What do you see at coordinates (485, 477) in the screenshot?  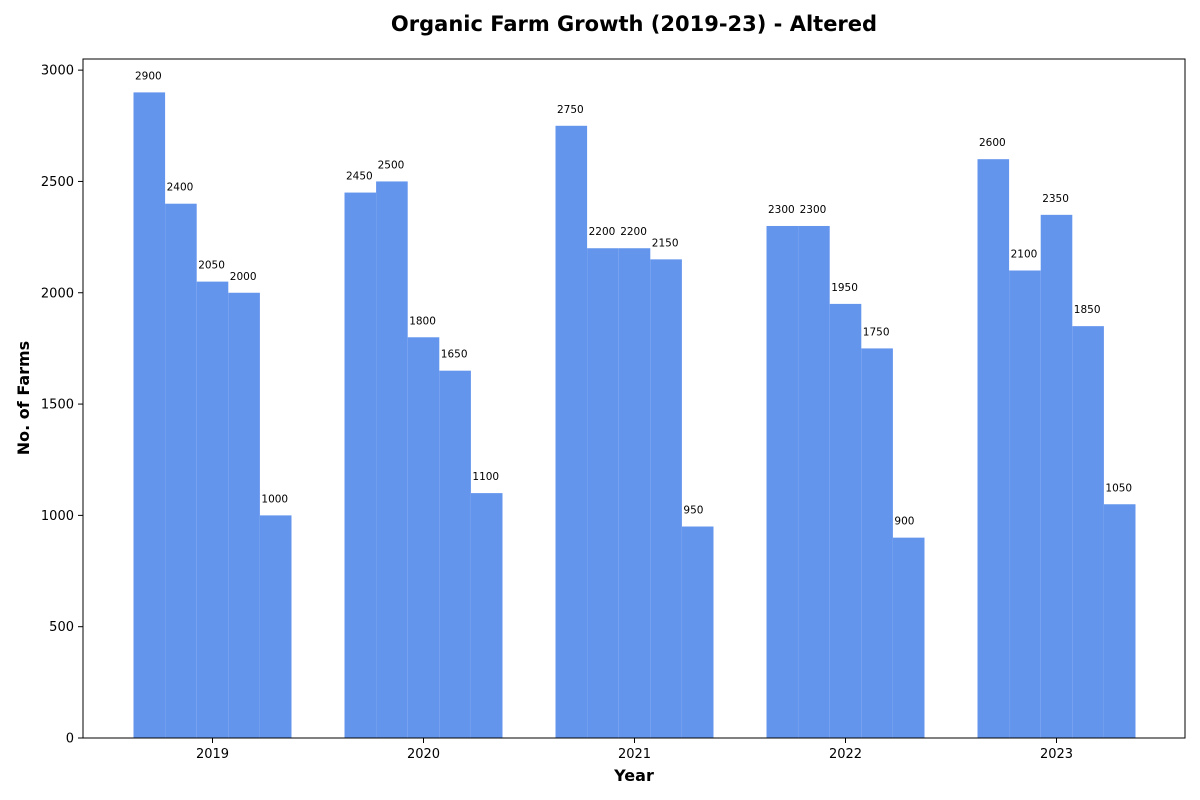 I see `data-label: 1100` at bounding box center [485, 477].